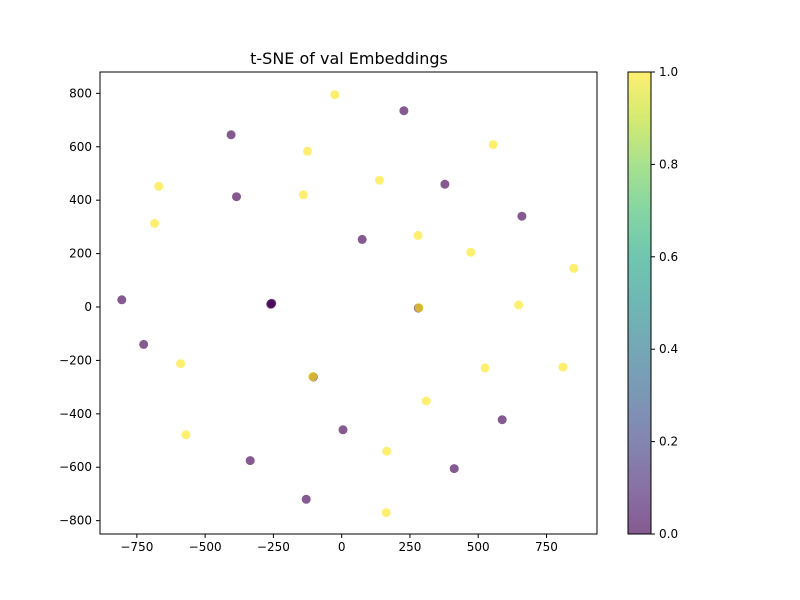 The height and width of the screenshot is (600, 800). What do you see at coordinates (546, 547) in the screenshot?
I see `x-tick-label: 750` at bounding box center [546, 547].